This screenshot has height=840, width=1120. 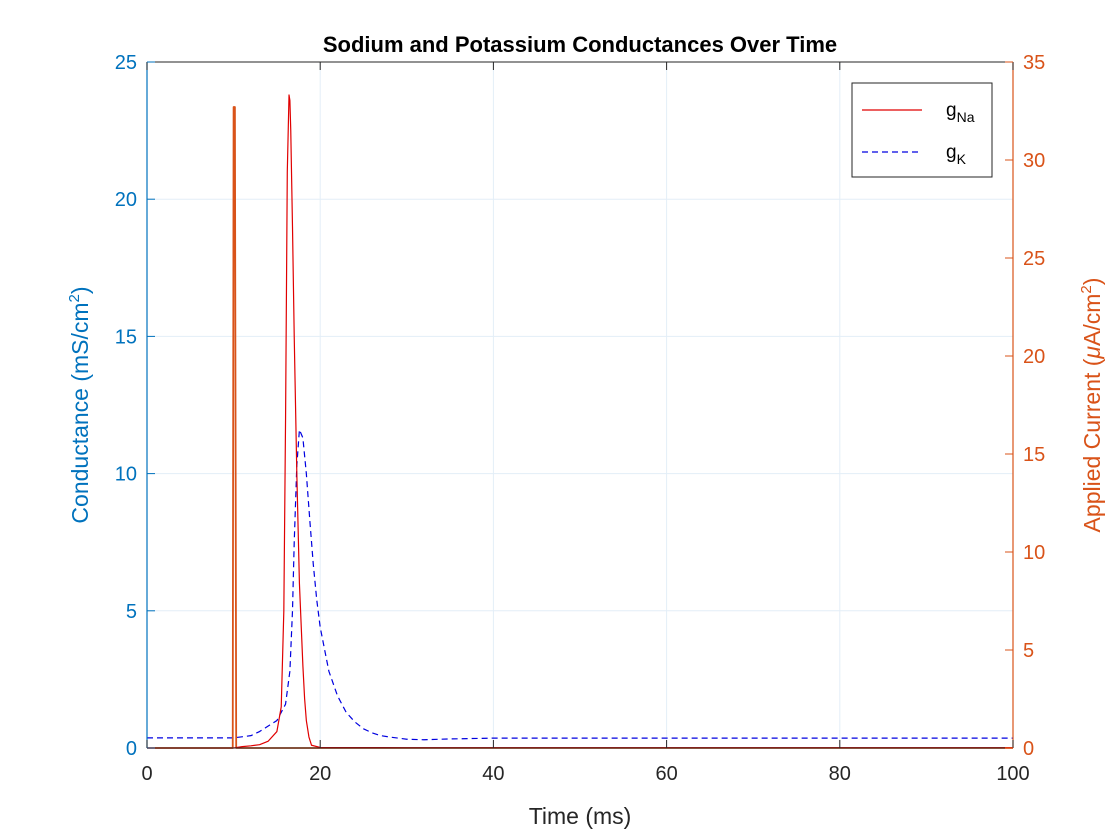 I want to click on legend-label-gk: gK, so click(x=956, y=154).